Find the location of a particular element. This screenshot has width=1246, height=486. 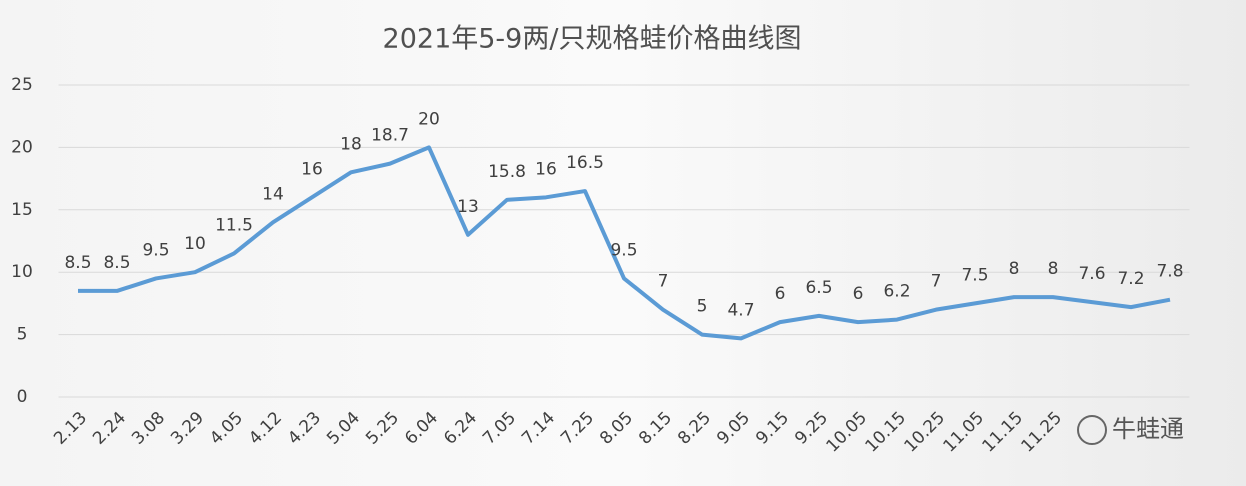

watermark-icon is located at coordinates (1092, 430).